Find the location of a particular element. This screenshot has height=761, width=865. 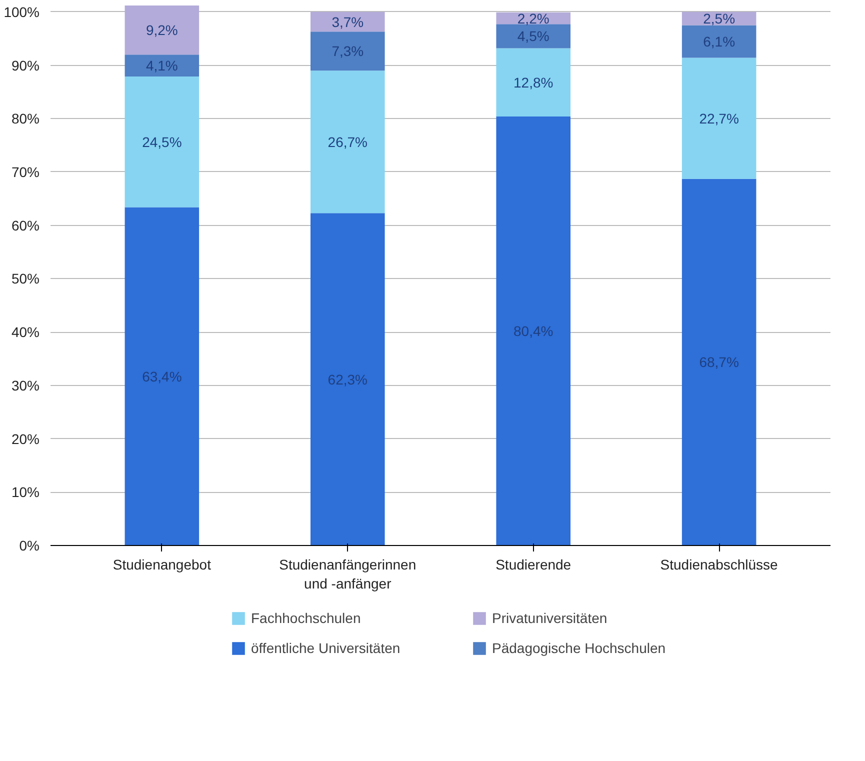

y-tick-label: 80% is located at coordinates (25, 118).